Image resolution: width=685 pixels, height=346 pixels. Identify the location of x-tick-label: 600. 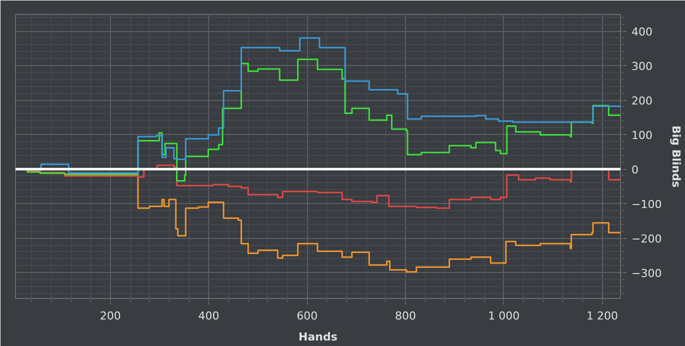
(307, 316).